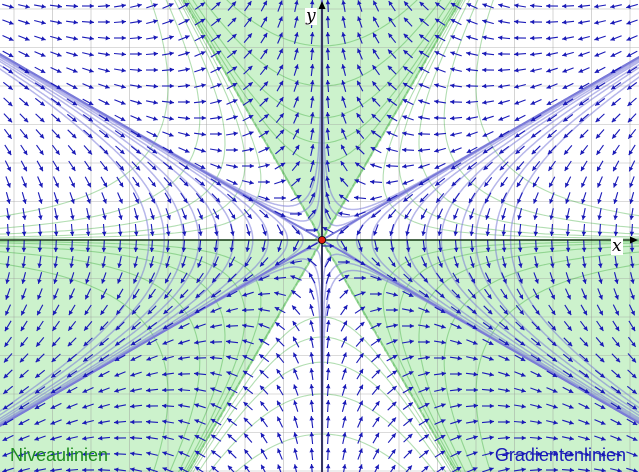  I want to click on x-axis-label: x, so click(617, 246).